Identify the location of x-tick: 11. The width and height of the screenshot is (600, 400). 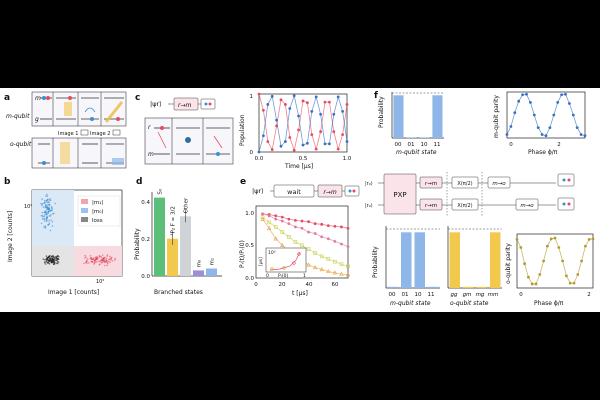
(437, 145).